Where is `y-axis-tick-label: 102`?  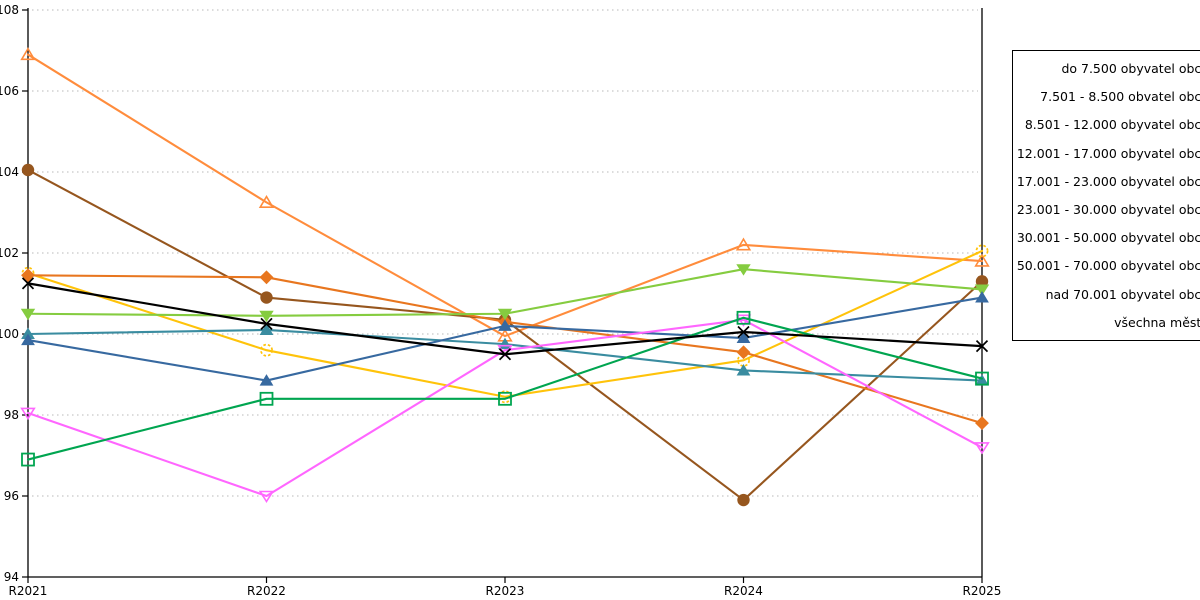
y-axis-tick-label: 102 is located at coordinates (9, 253).